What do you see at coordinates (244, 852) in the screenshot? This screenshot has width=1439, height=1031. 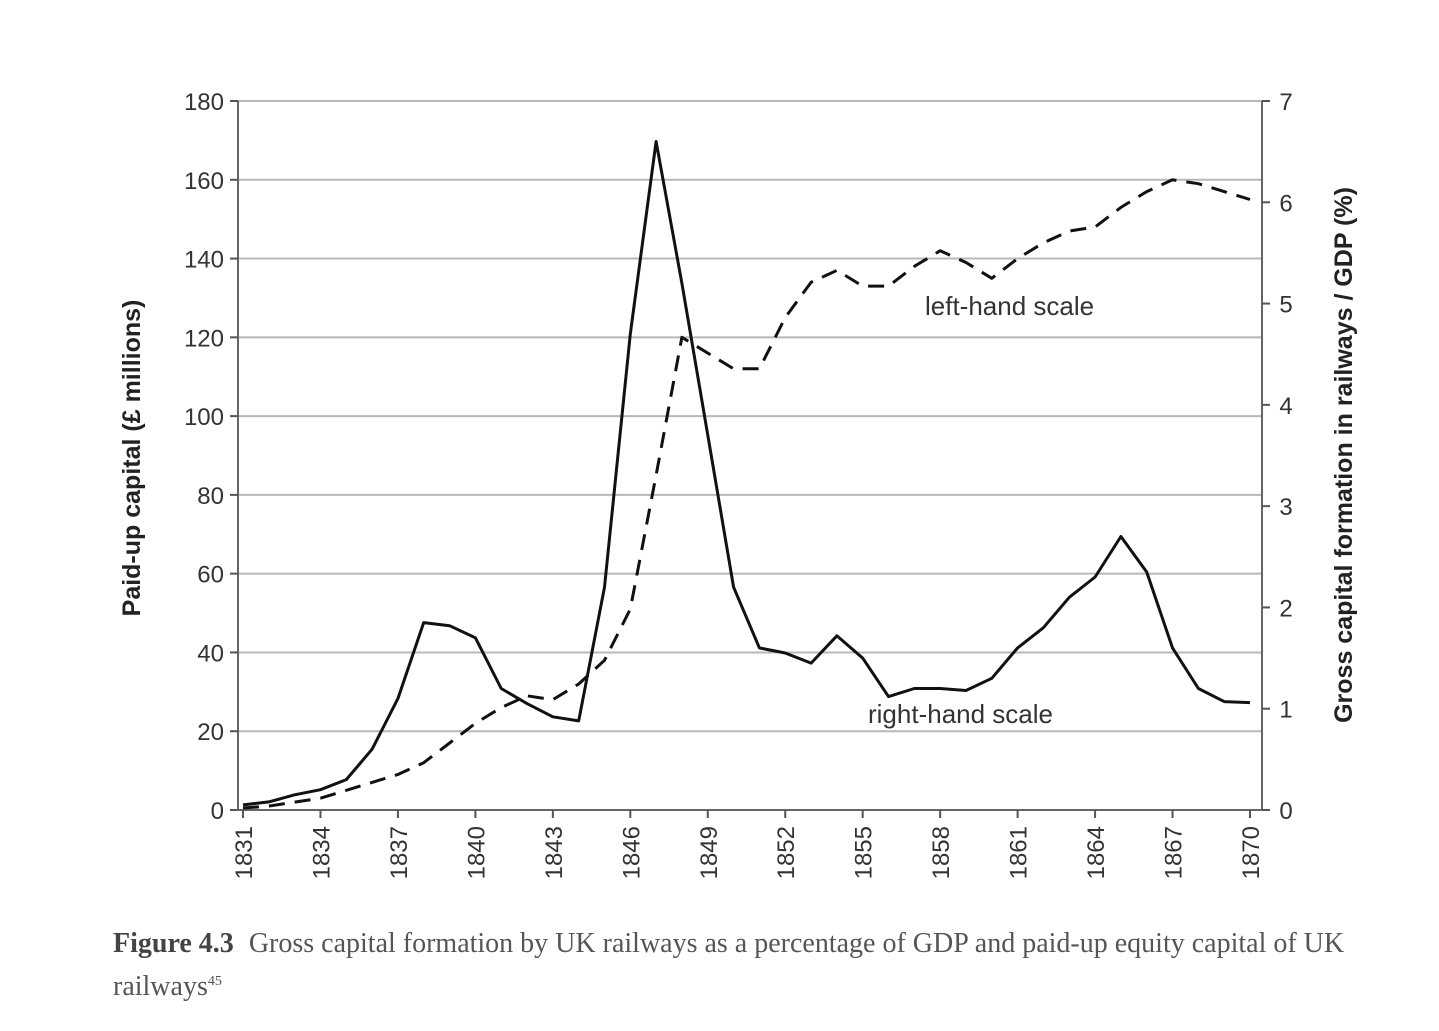 I see `x-tick-label: 1831` at bounding box center [244, 852].